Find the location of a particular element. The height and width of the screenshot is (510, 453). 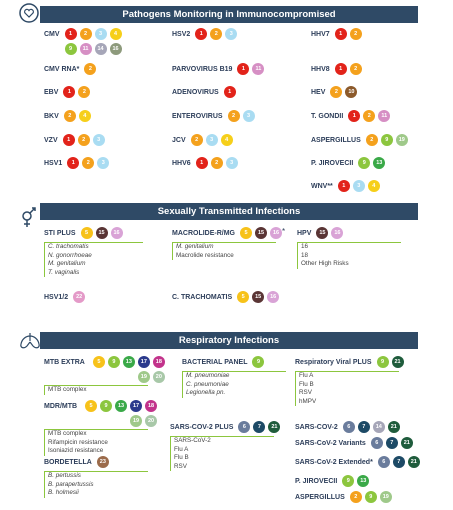

test-name: VZV is located at coordinates (51, 140).